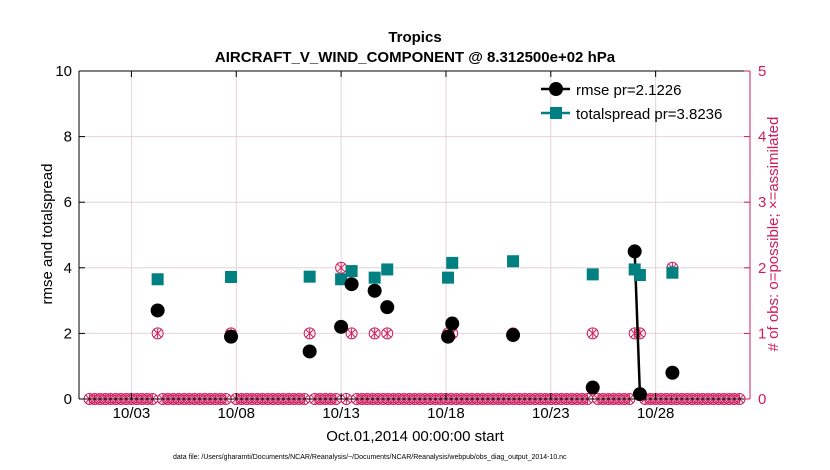  I want to click on y2-tick-label: 5, so click(762, 71).